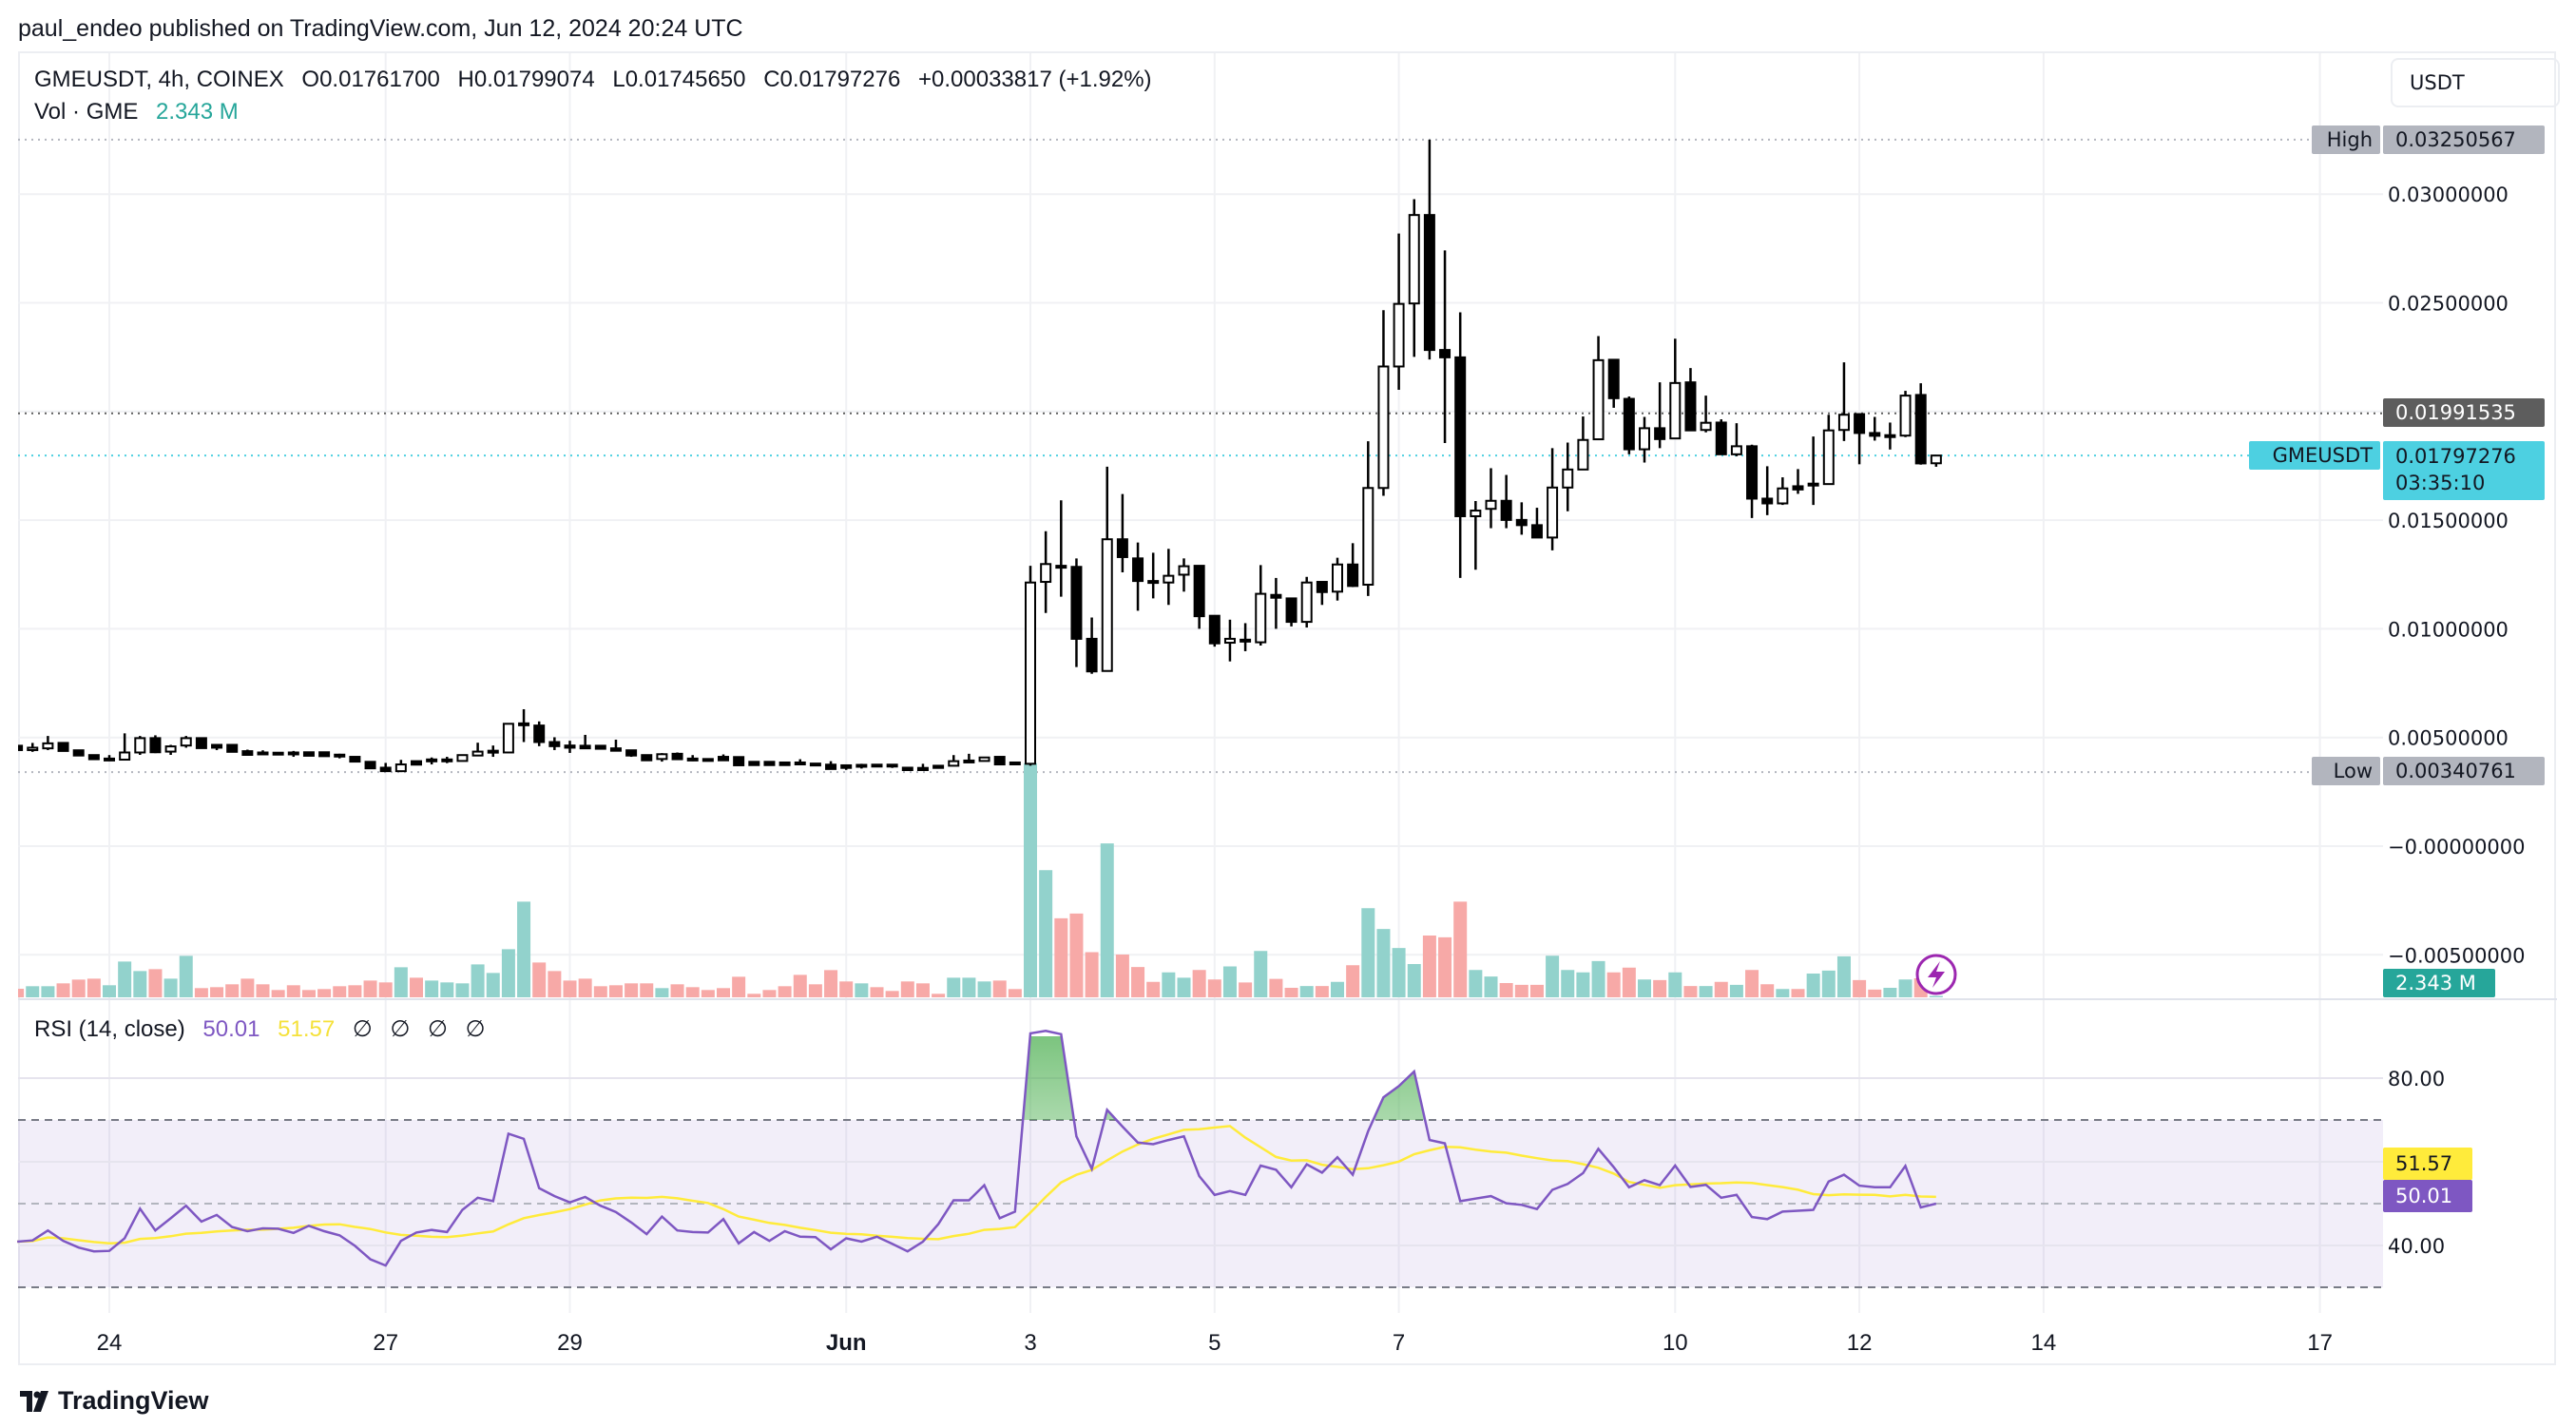  Describe the element at coordinates (86, 112) in the screenshot. I see `volume-legend-label: Vol · GME` at that location.